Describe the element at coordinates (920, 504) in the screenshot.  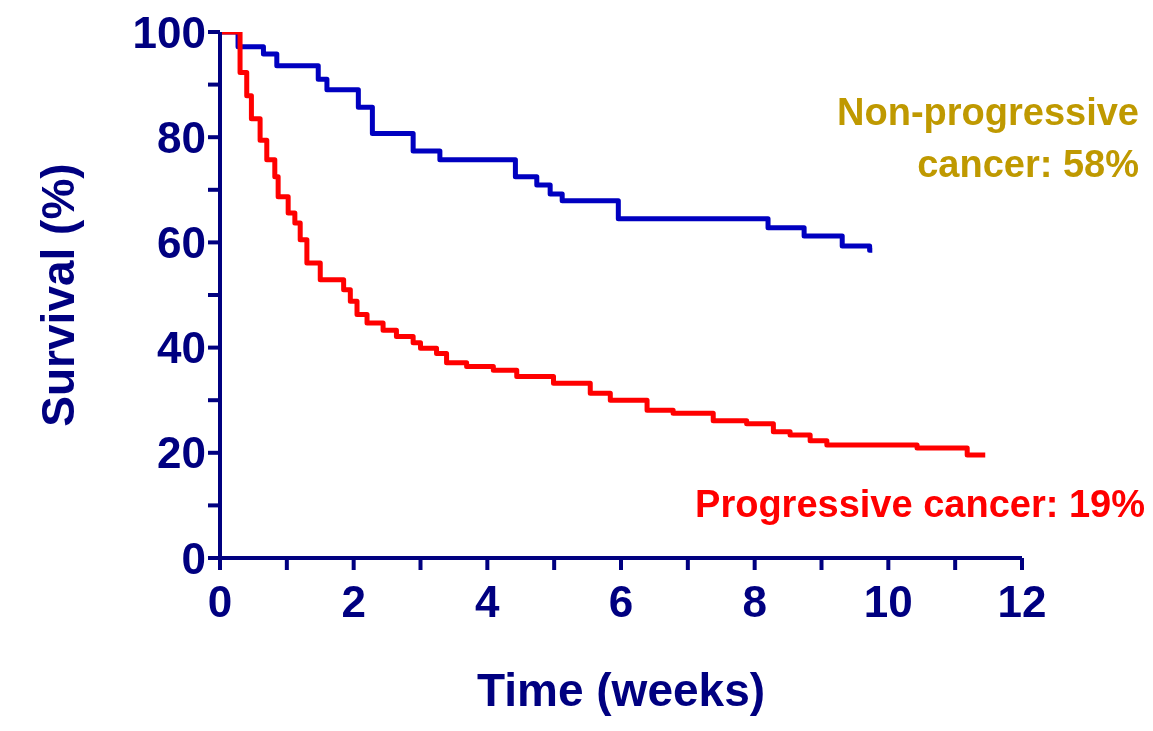
I see `annotation: Progressive cancer: 19%` at that location.